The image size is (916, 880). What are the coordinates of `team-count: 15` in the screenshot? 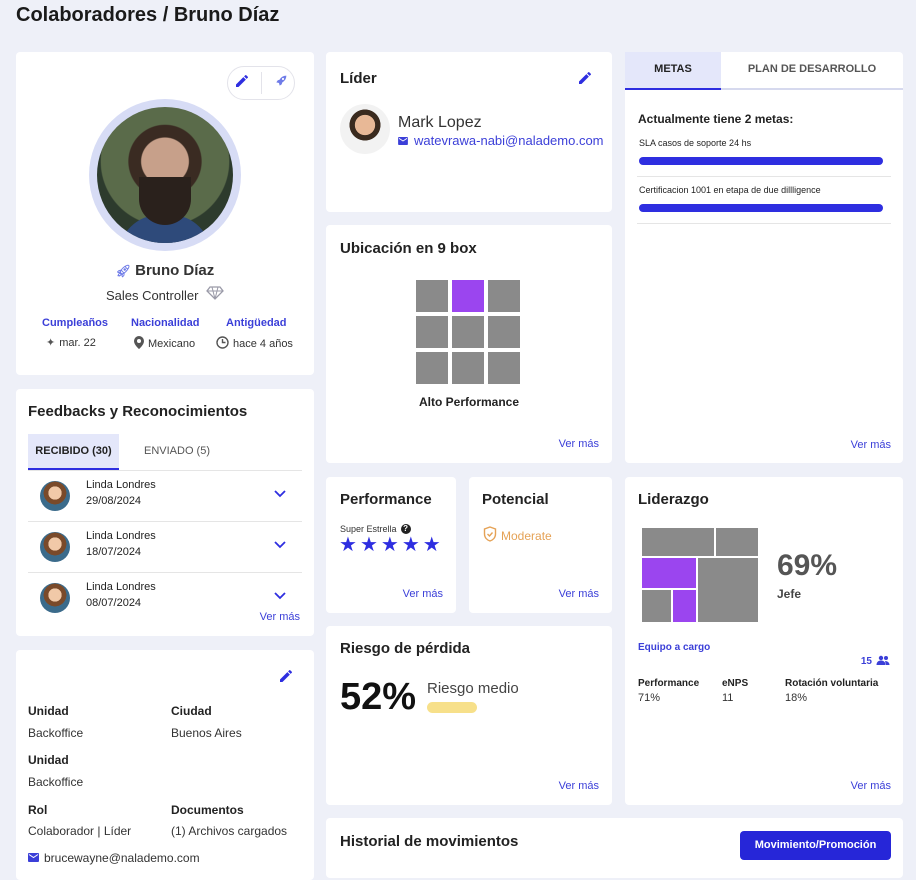 It's located at (866, 661).